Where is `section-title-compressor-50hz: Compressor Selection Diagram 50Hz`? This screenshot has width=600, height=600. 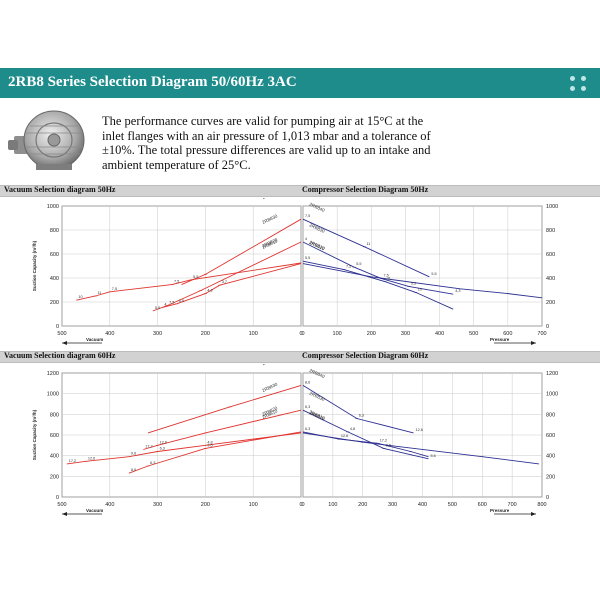 section-title-compressor-50hz: Compressor Selection Diagram 50Hz is located at coordinates (365, 189).